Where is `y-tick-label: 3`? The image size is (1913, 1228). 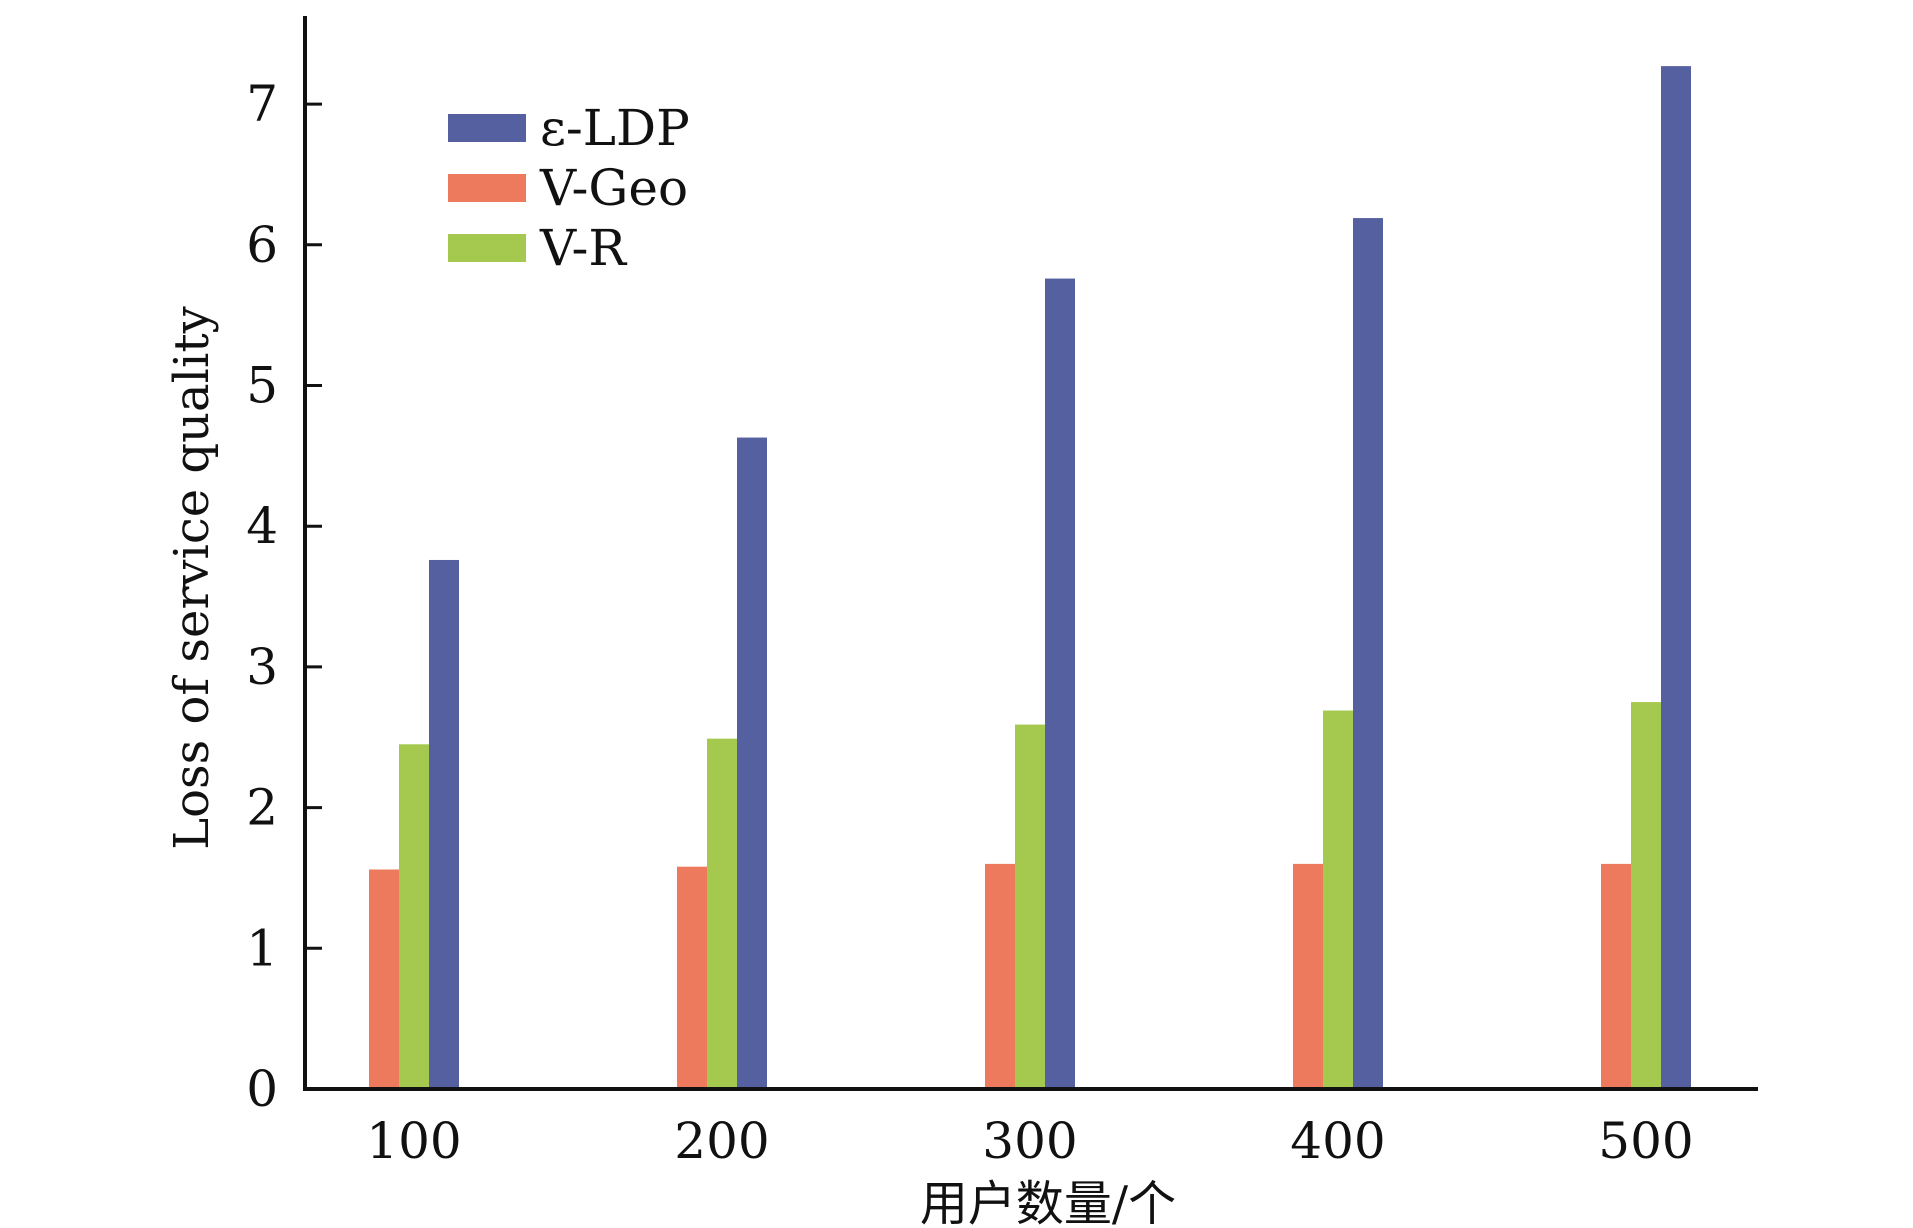 y-tick-label: 3 is located at coordinates (262, 667).